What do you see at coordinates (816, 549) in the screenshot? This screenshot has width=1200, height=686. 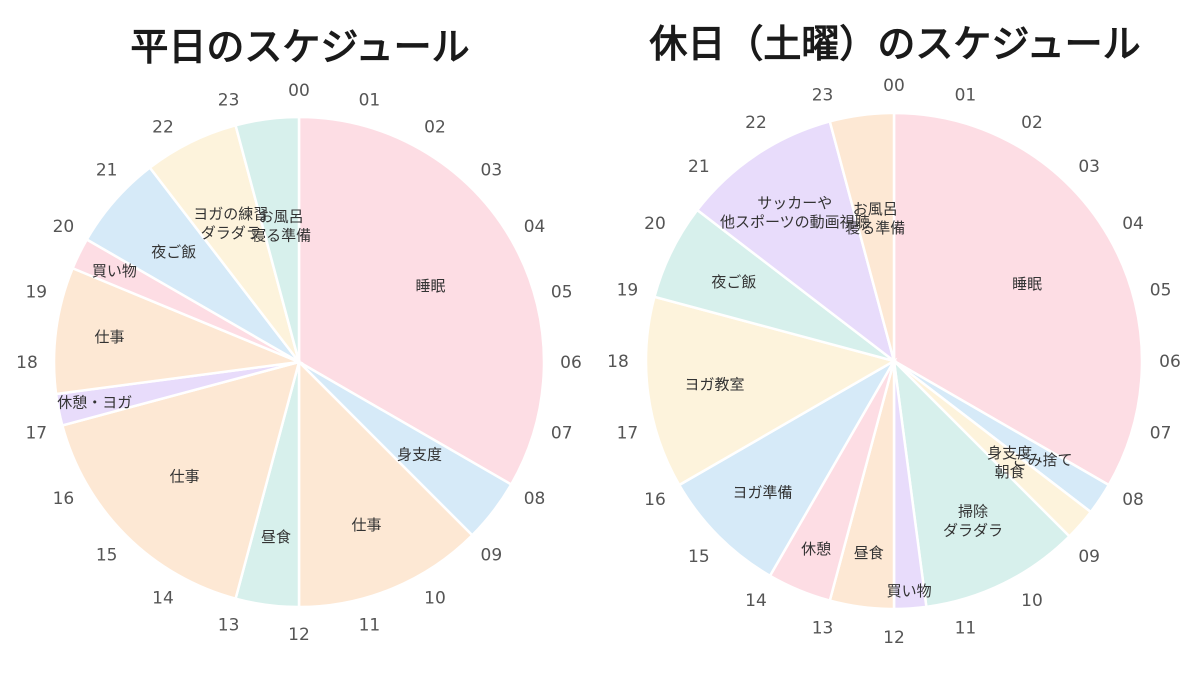 I see `slice-label: 休憩` at bounding box center [816, 549].